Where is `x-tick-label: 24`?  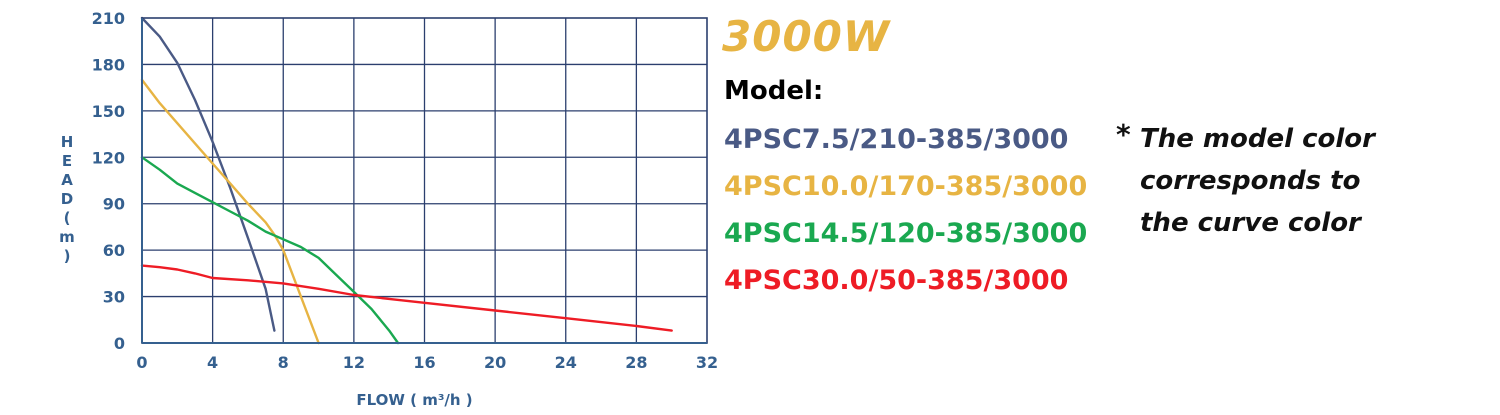
x-tick-label: 24 is located at coordinates (566, 362).